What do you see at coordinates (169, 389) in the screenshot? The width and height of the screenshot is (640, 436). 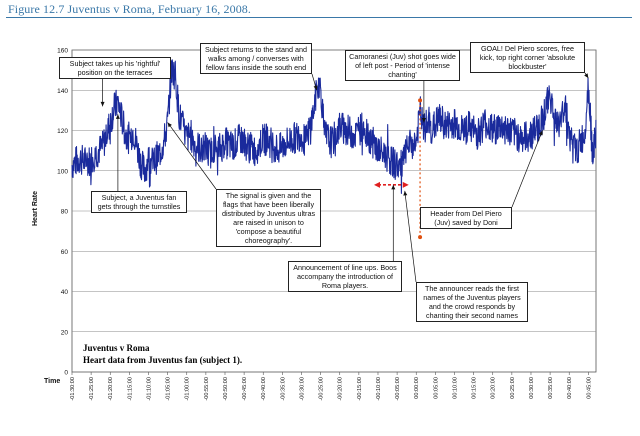 I see `x-tick-label: -01:05:00` at bounding box center [169, 389].